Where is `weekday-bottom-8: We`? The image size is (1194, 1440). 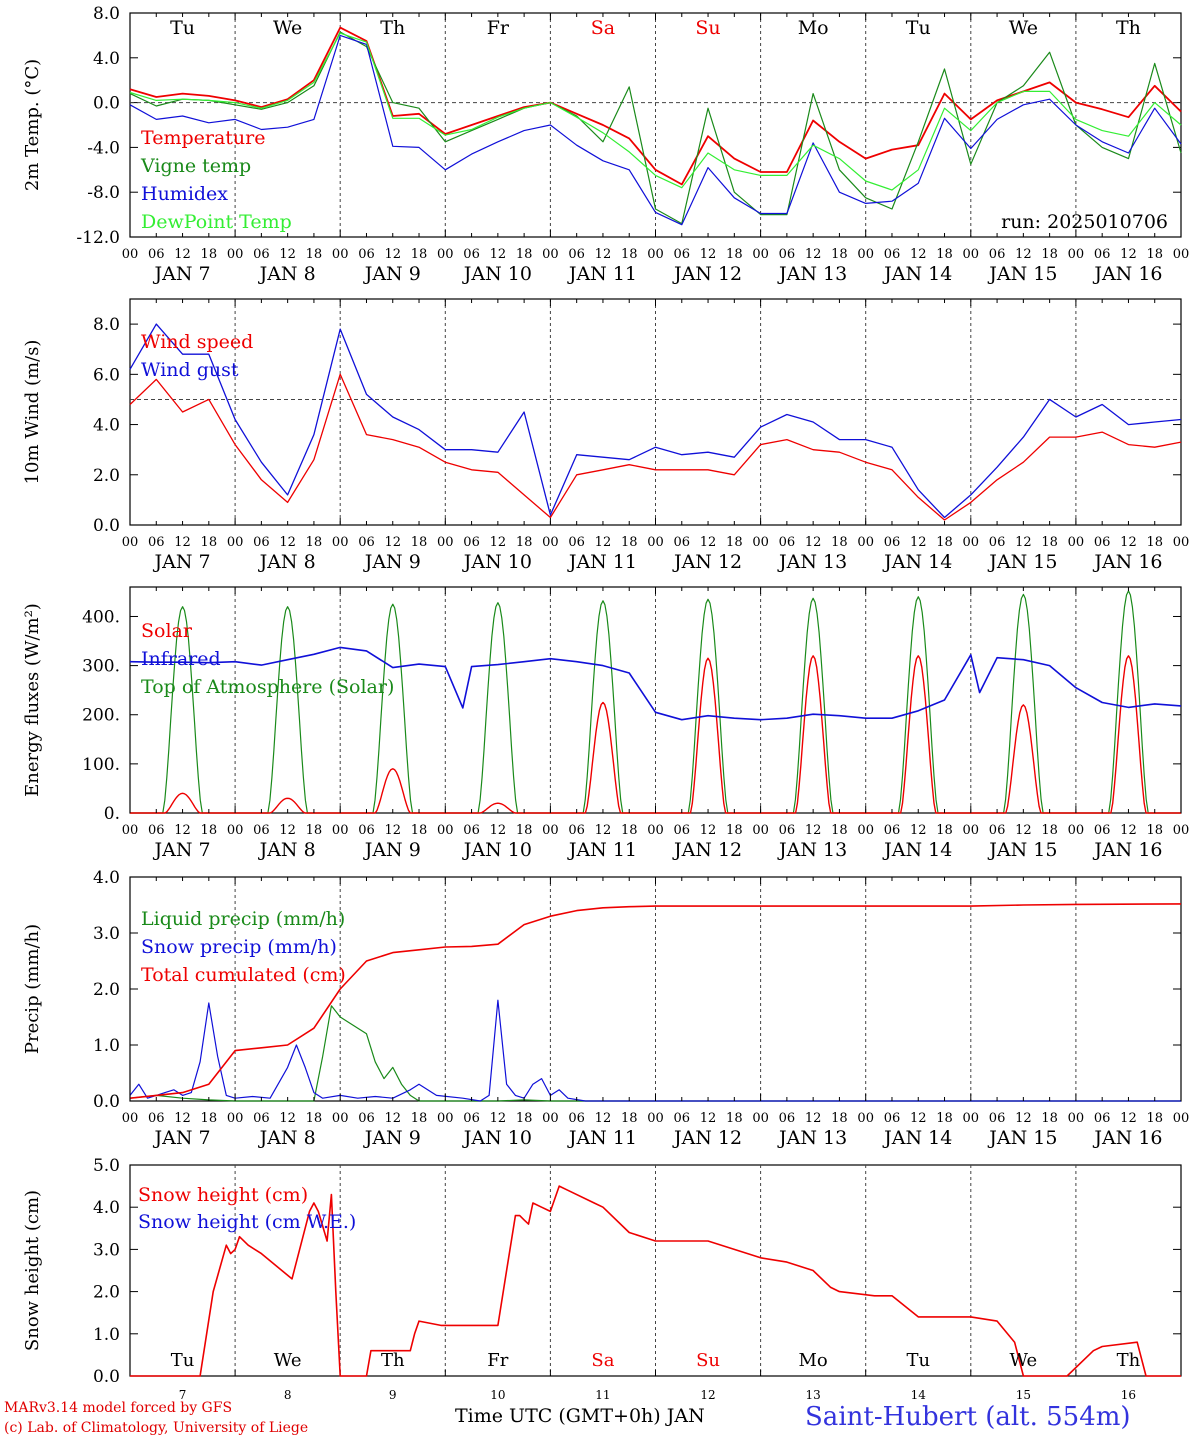 weekday-bottom-8: We is located at coordinates (1024, 1360).